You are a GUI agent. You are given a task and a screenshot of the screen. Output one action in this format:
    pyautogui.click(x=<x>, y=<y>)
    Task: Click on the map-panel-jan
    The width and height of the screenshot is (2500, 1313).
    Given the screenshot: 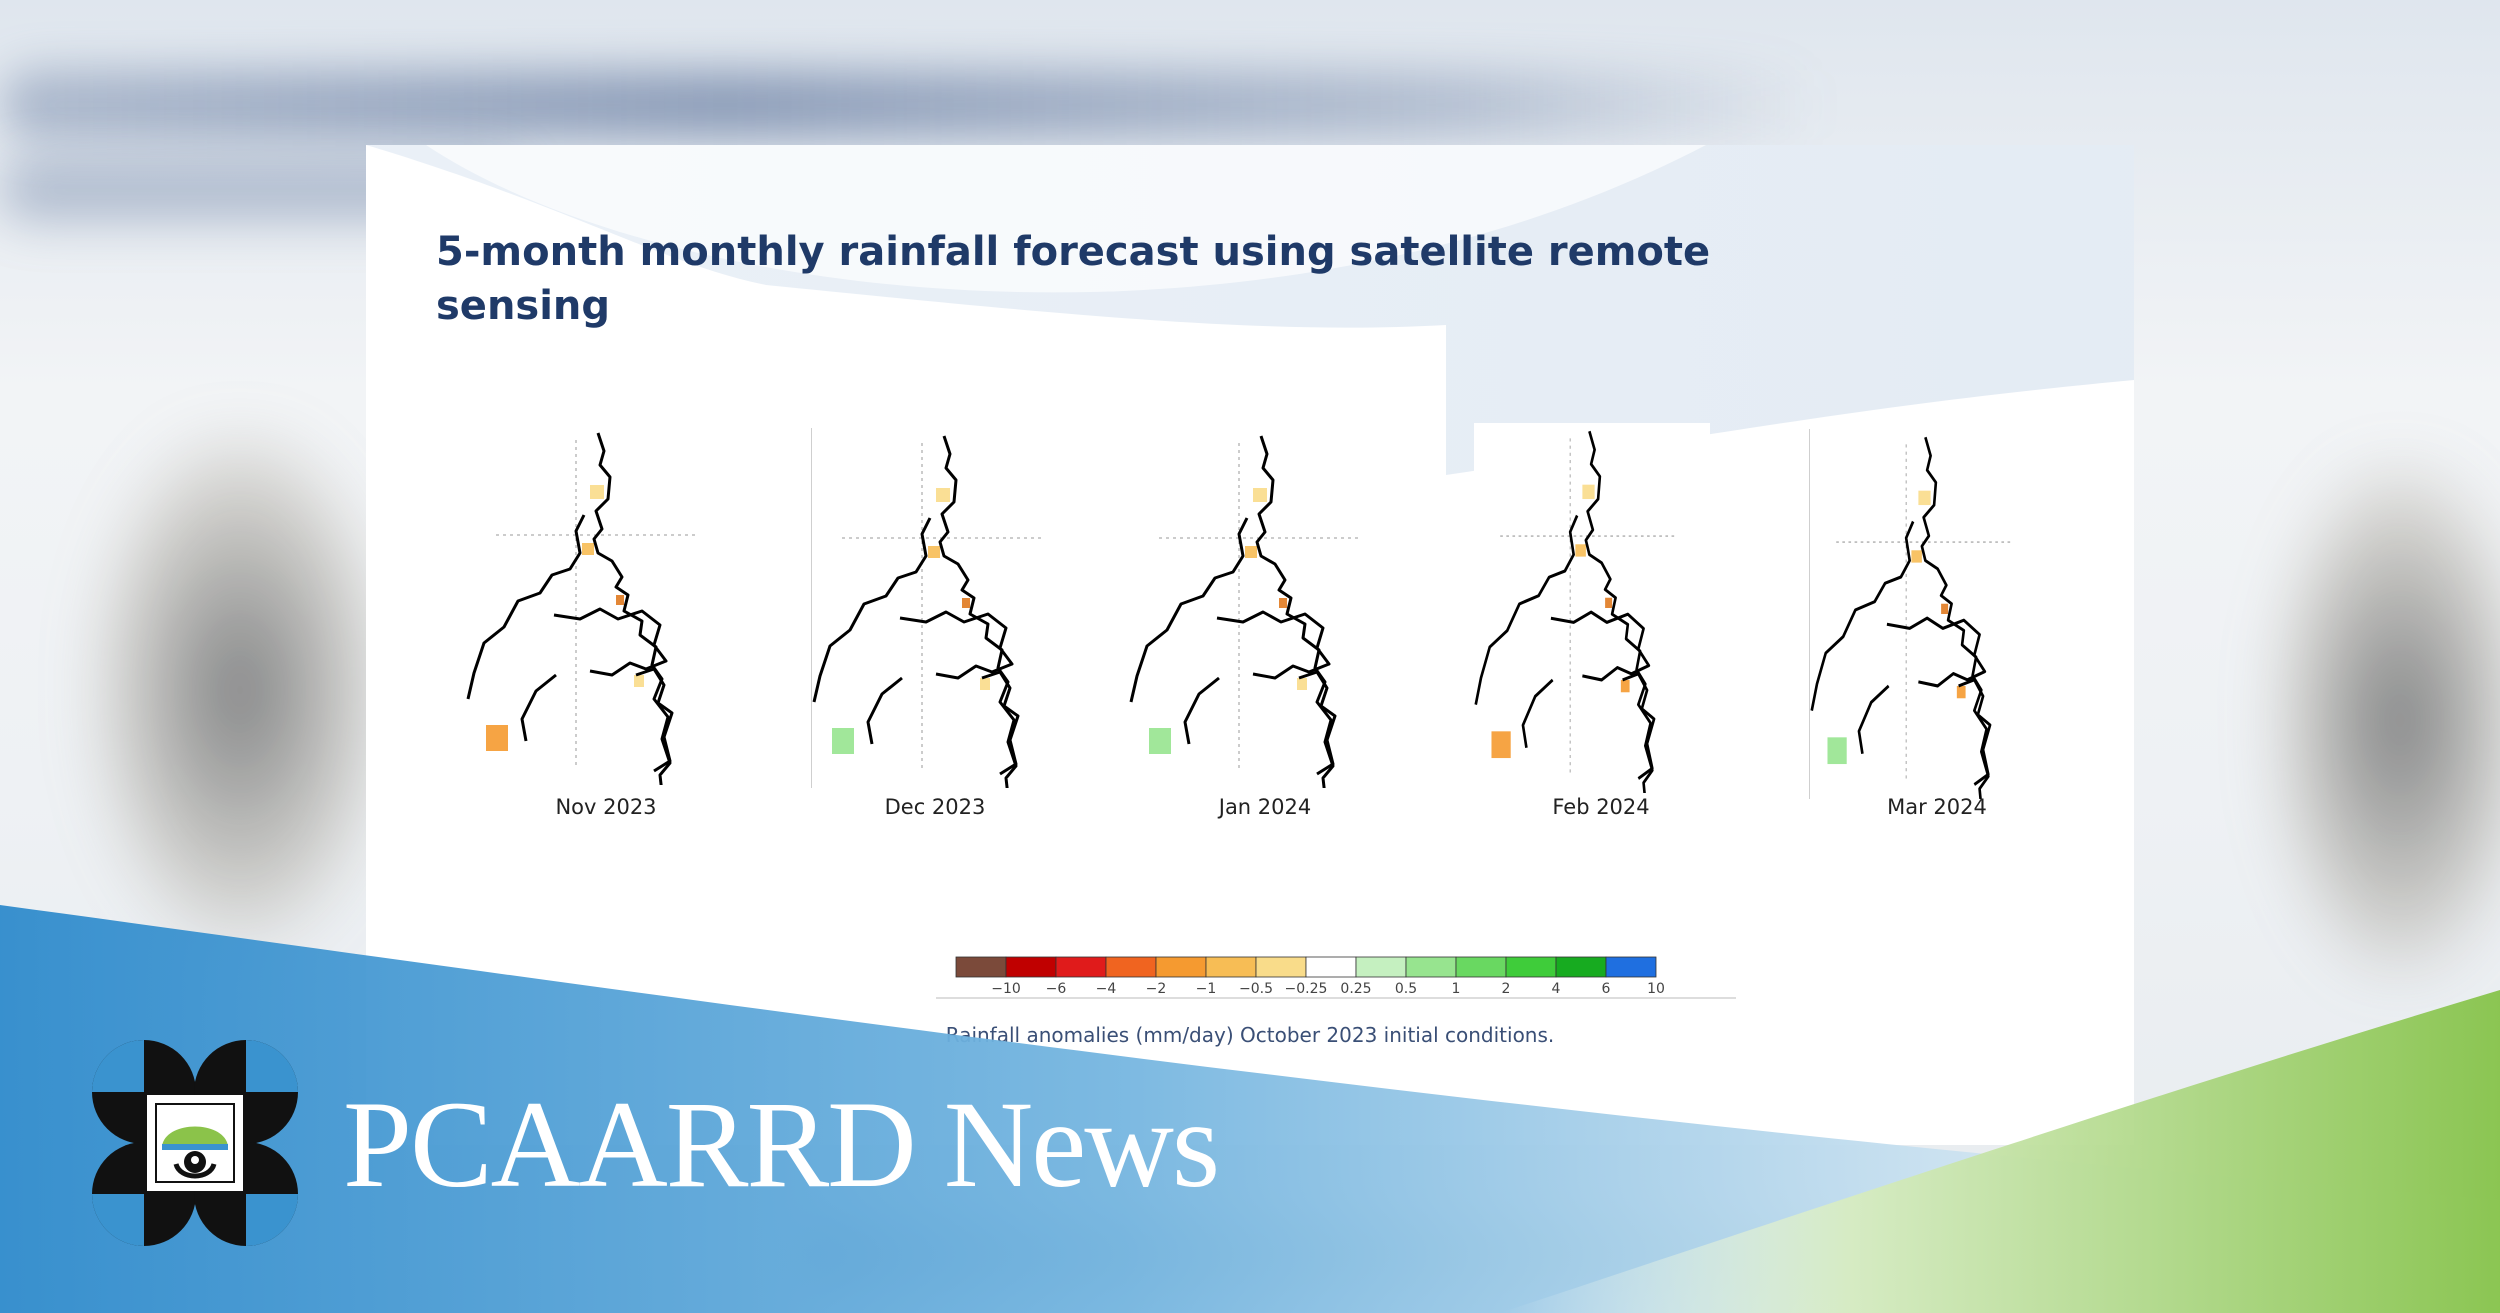 What is the action you would take?
    pyautogui.click(x=1264, y=608)
    